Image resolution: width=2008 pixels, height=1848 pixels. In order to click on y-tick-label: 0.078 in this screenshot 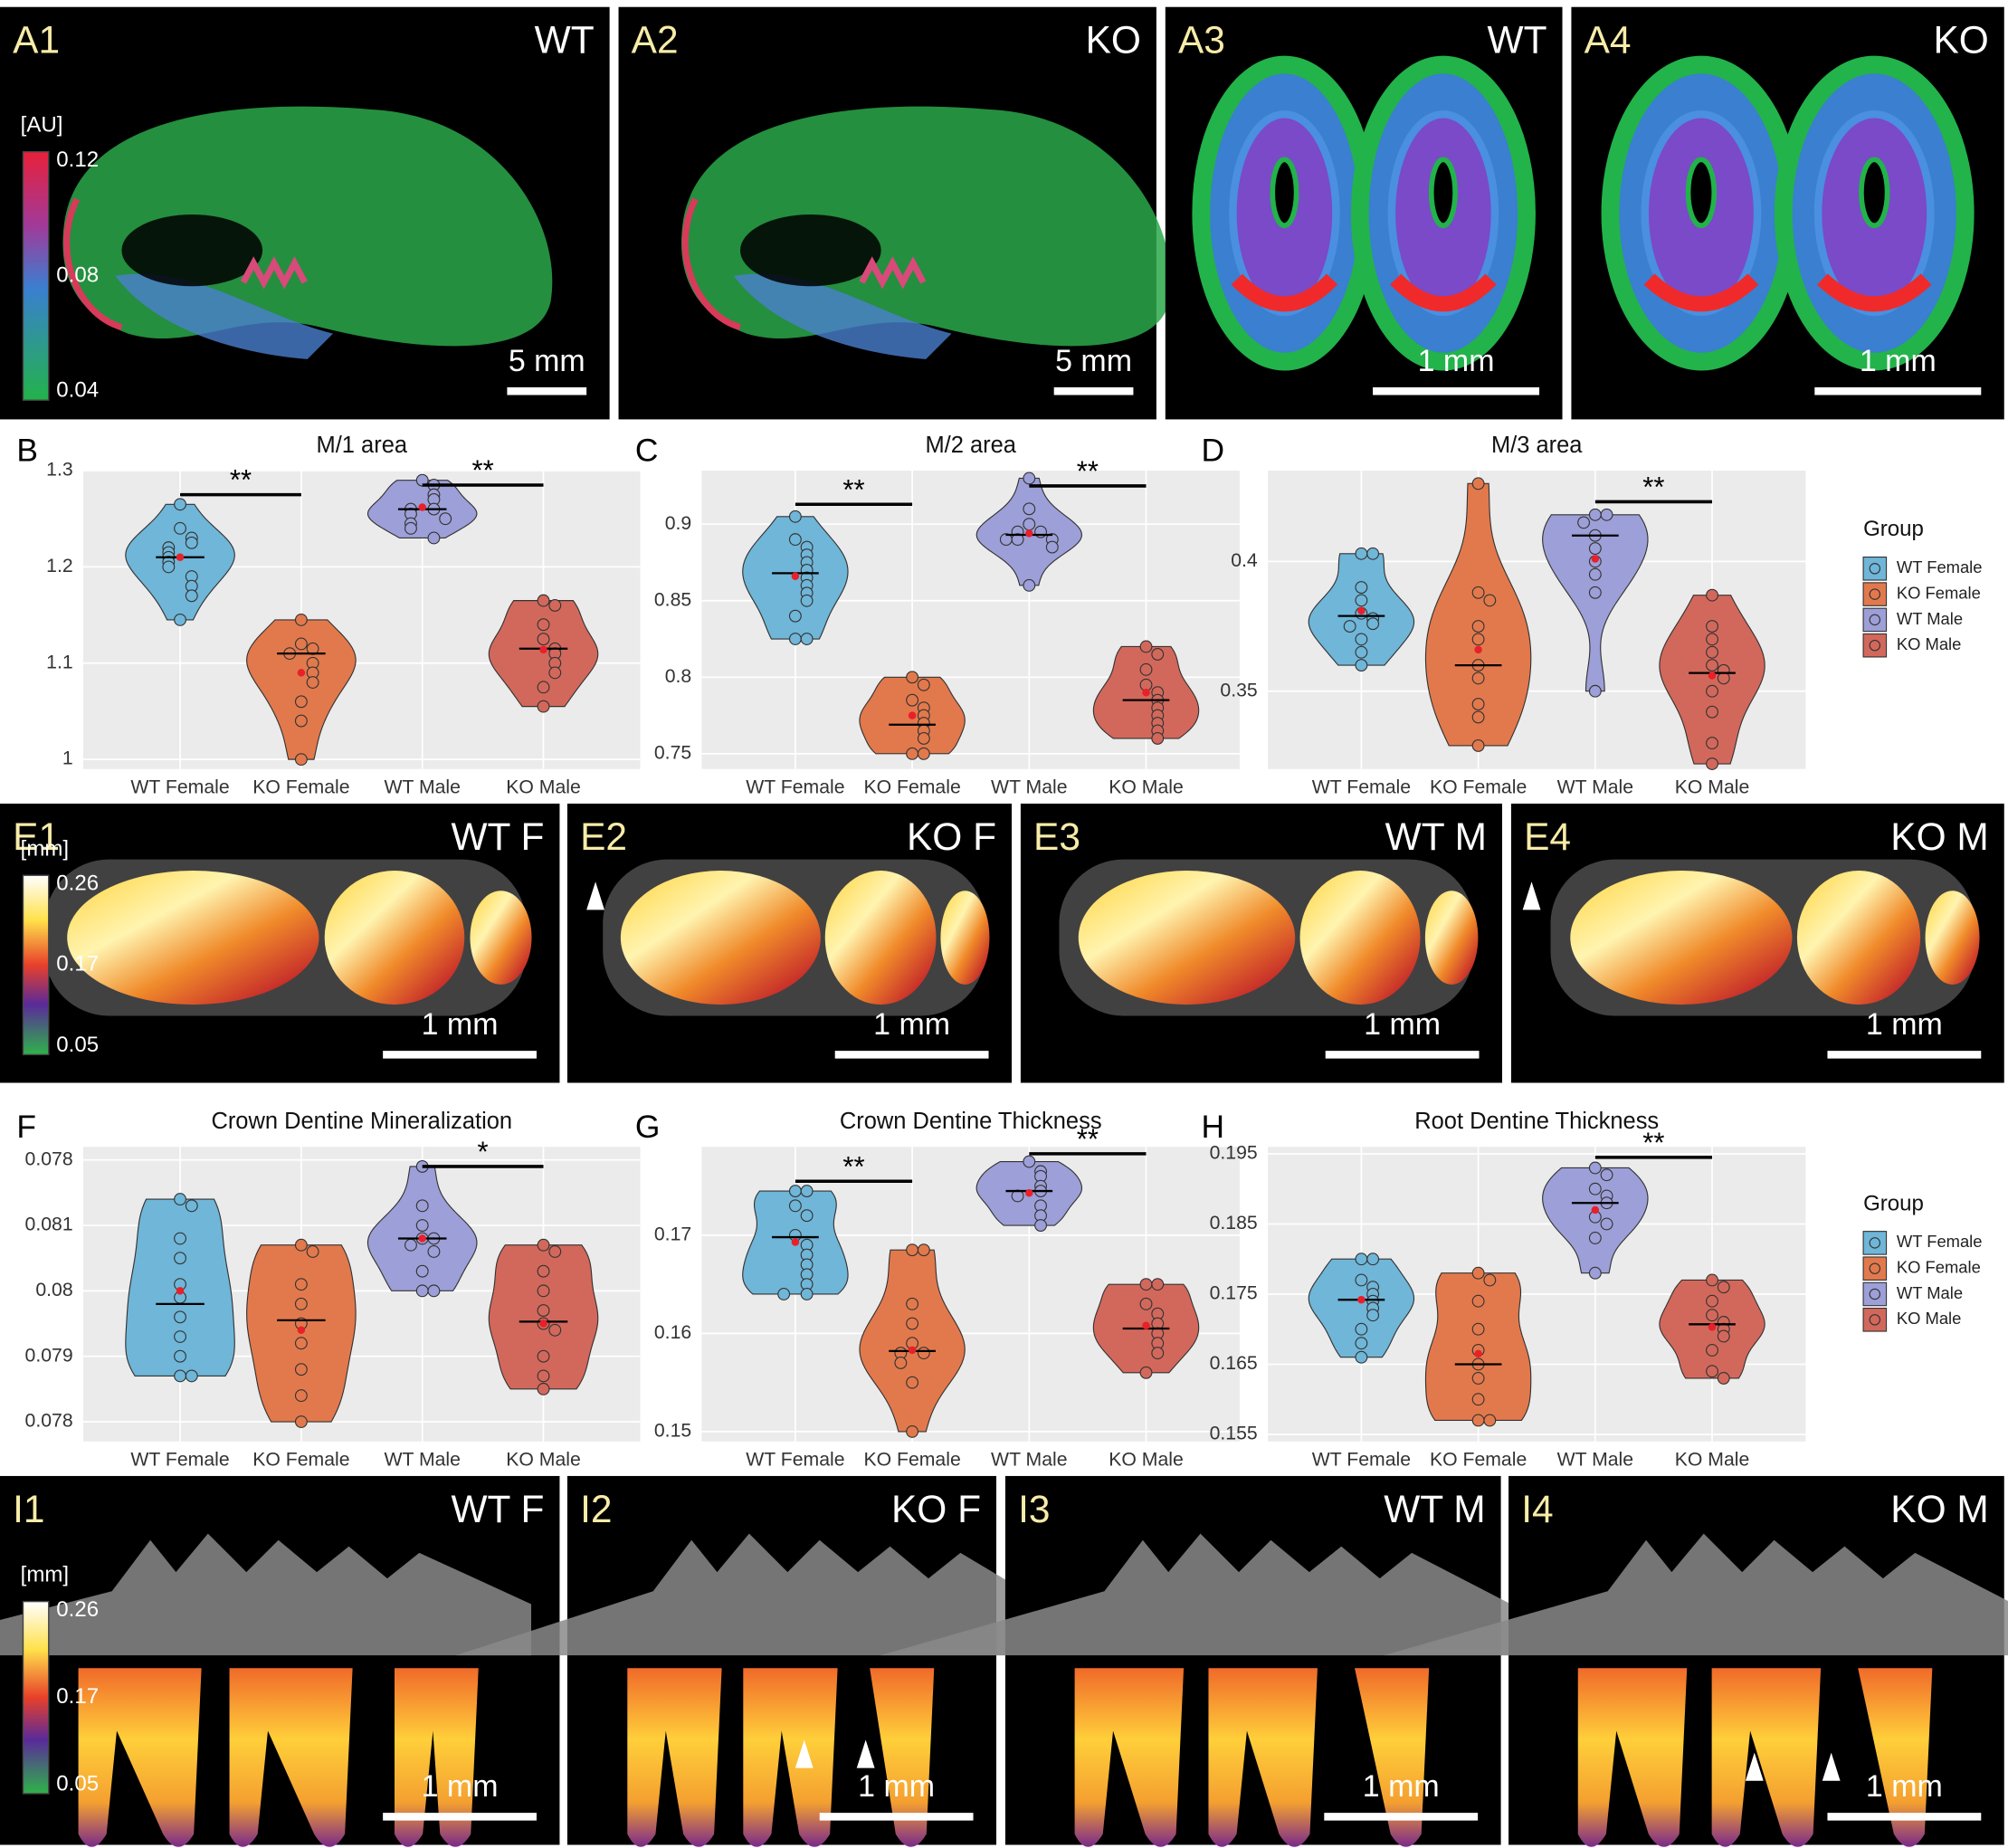, I will do `click(49, 1158)`.